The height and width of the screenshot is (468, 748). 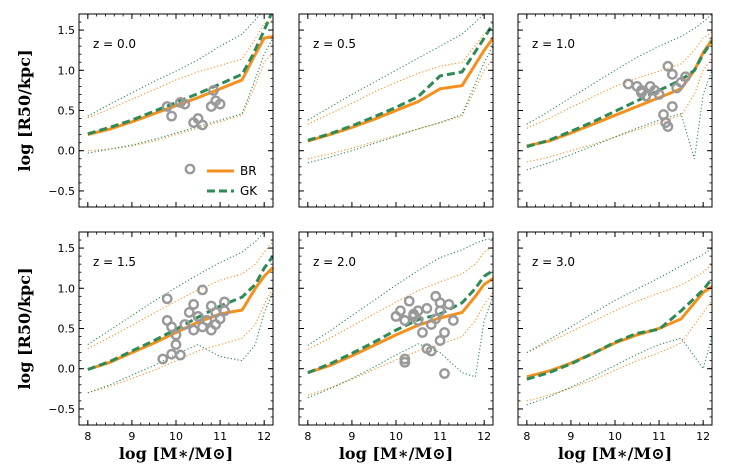 What do you see at coordinates (553, 44) in the screenshot?
I see `panel-redshift-label: z = 1.0` at bounding box center [553, 44].